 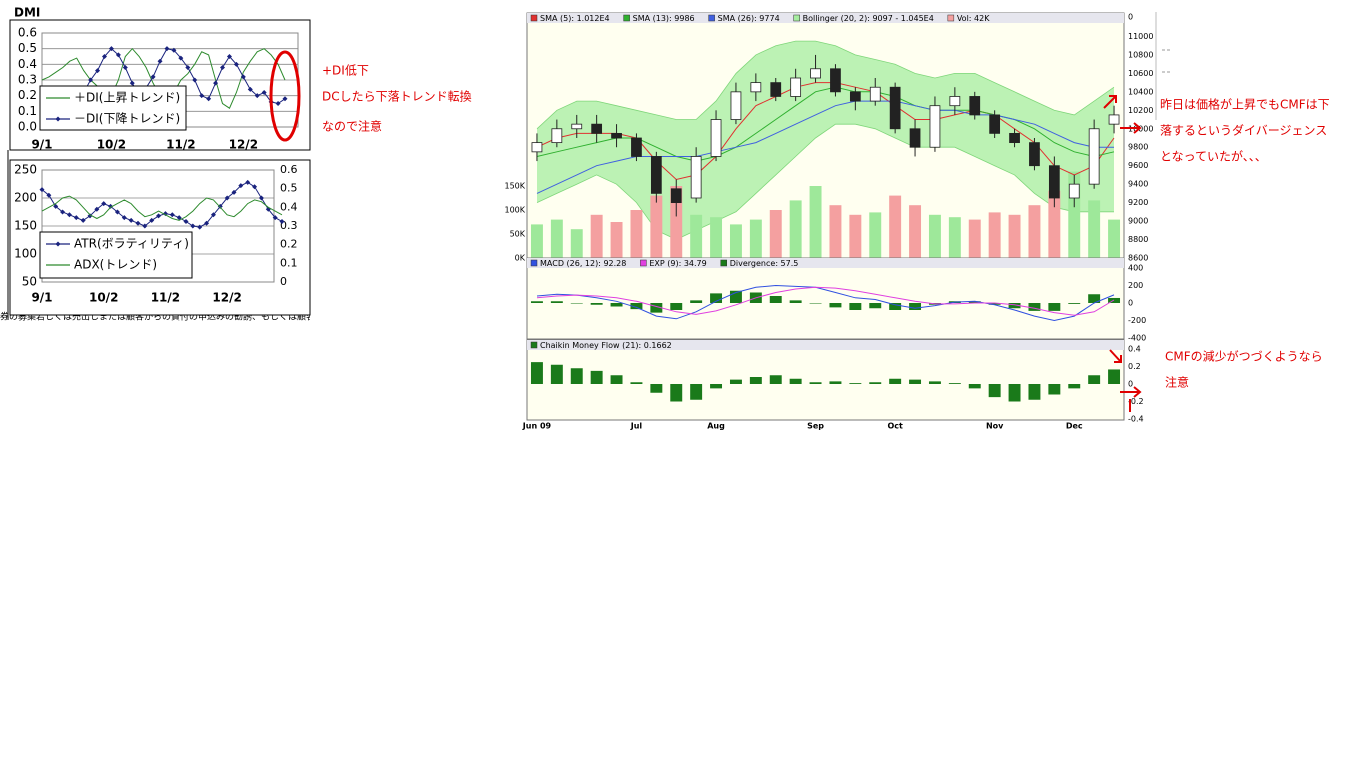 What do you see at coordinates (1138, 258) in the screenshot?
I see `y-tick-label: 8600` at bounding box center [1138, 258].